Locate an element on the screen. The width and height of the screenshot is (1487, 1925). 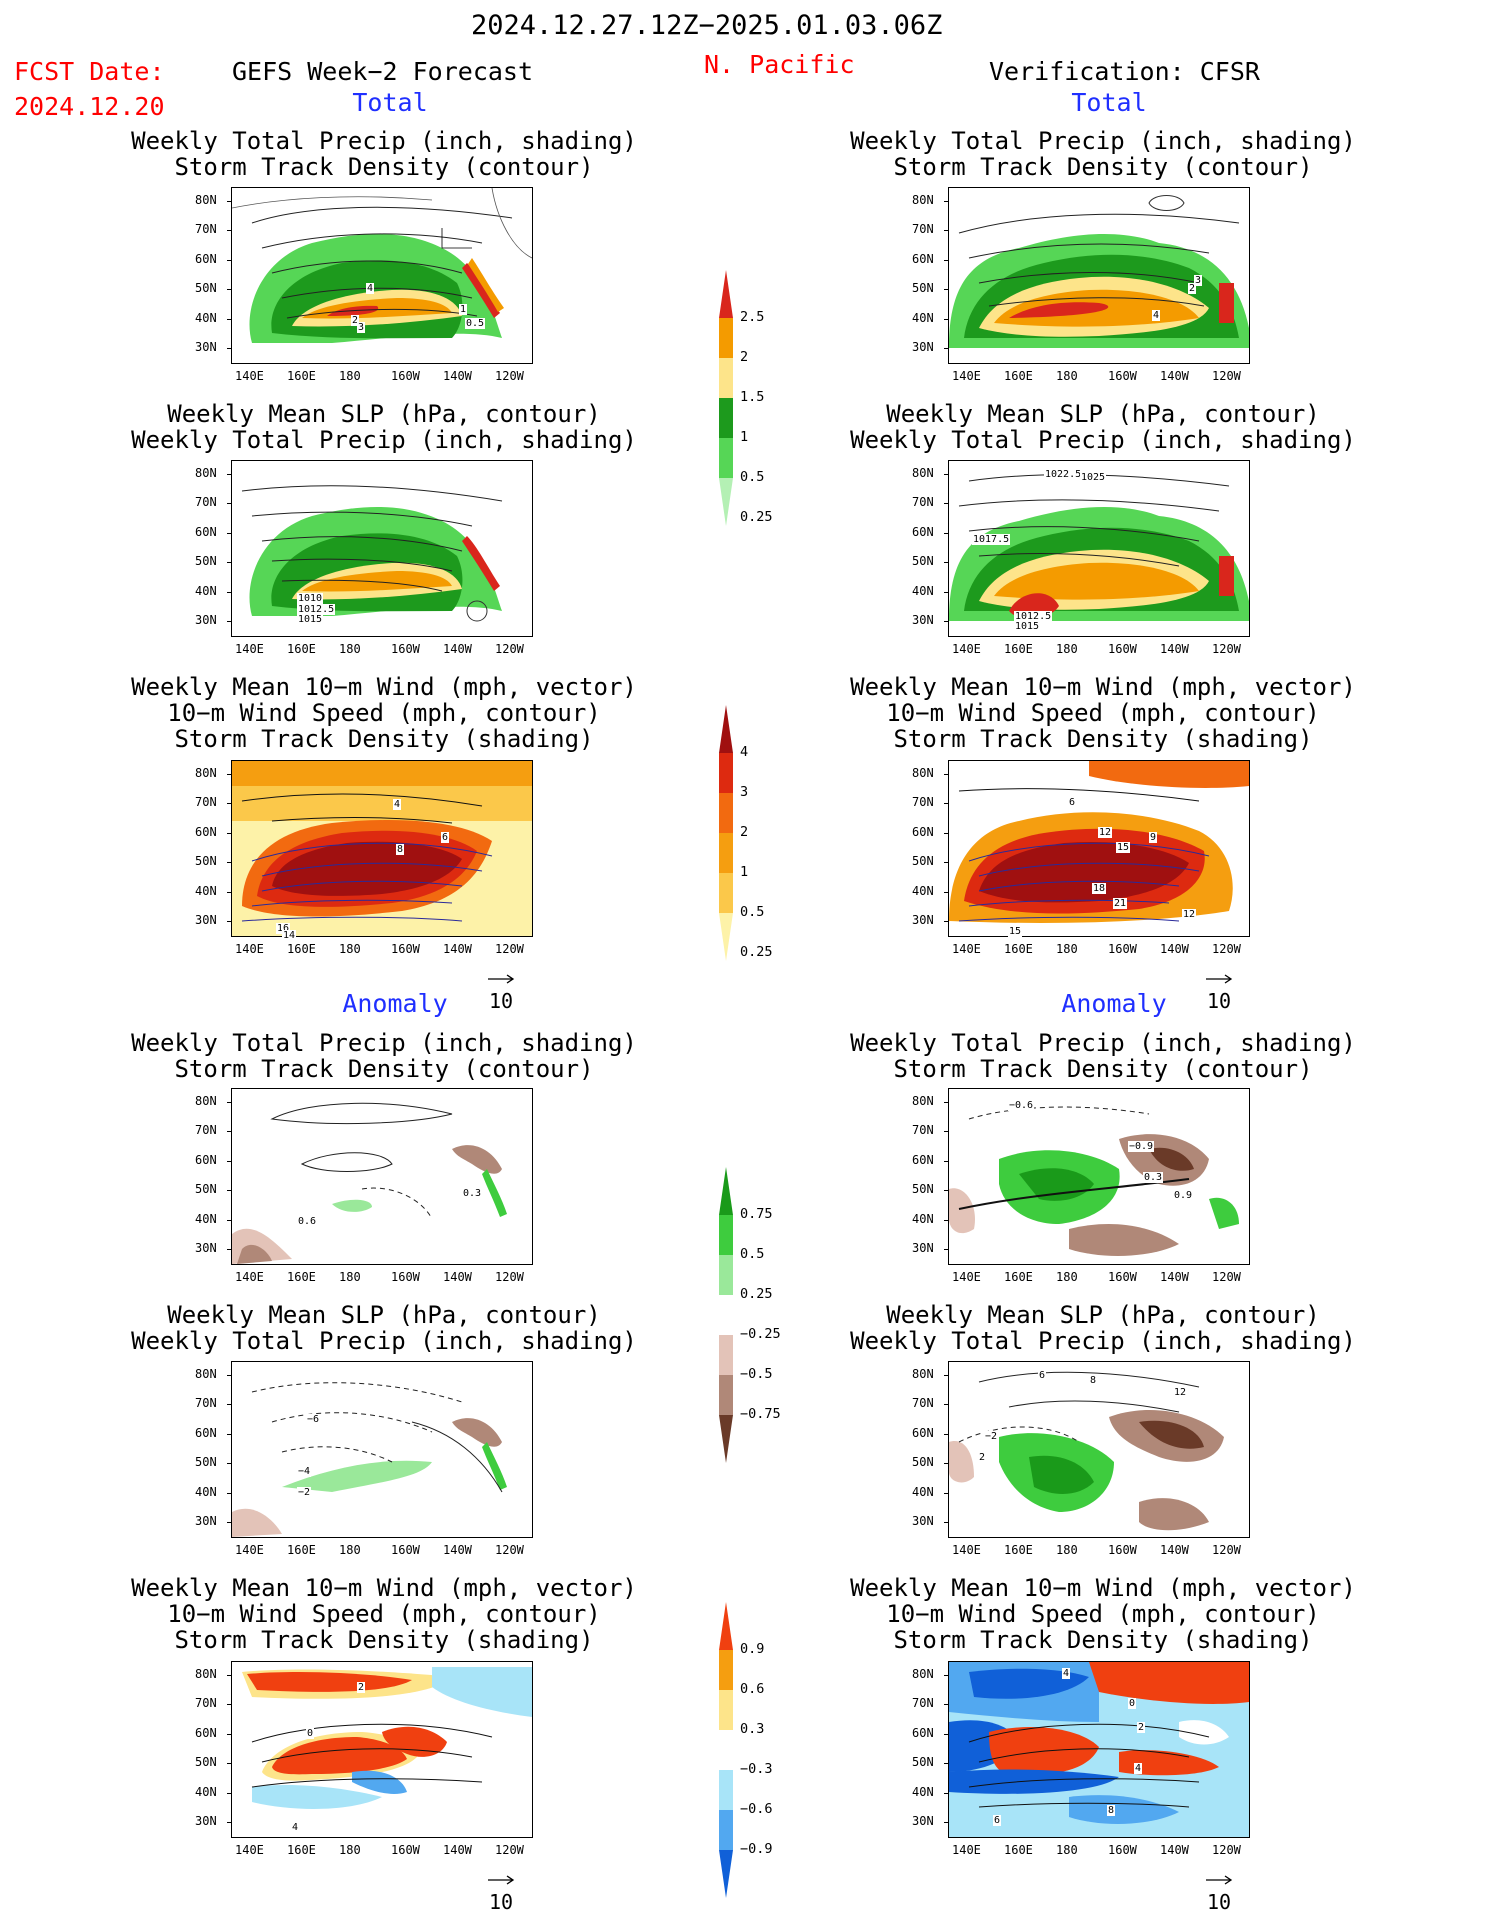
contour-value-label: 9 is located at coordinates (1153, 837).